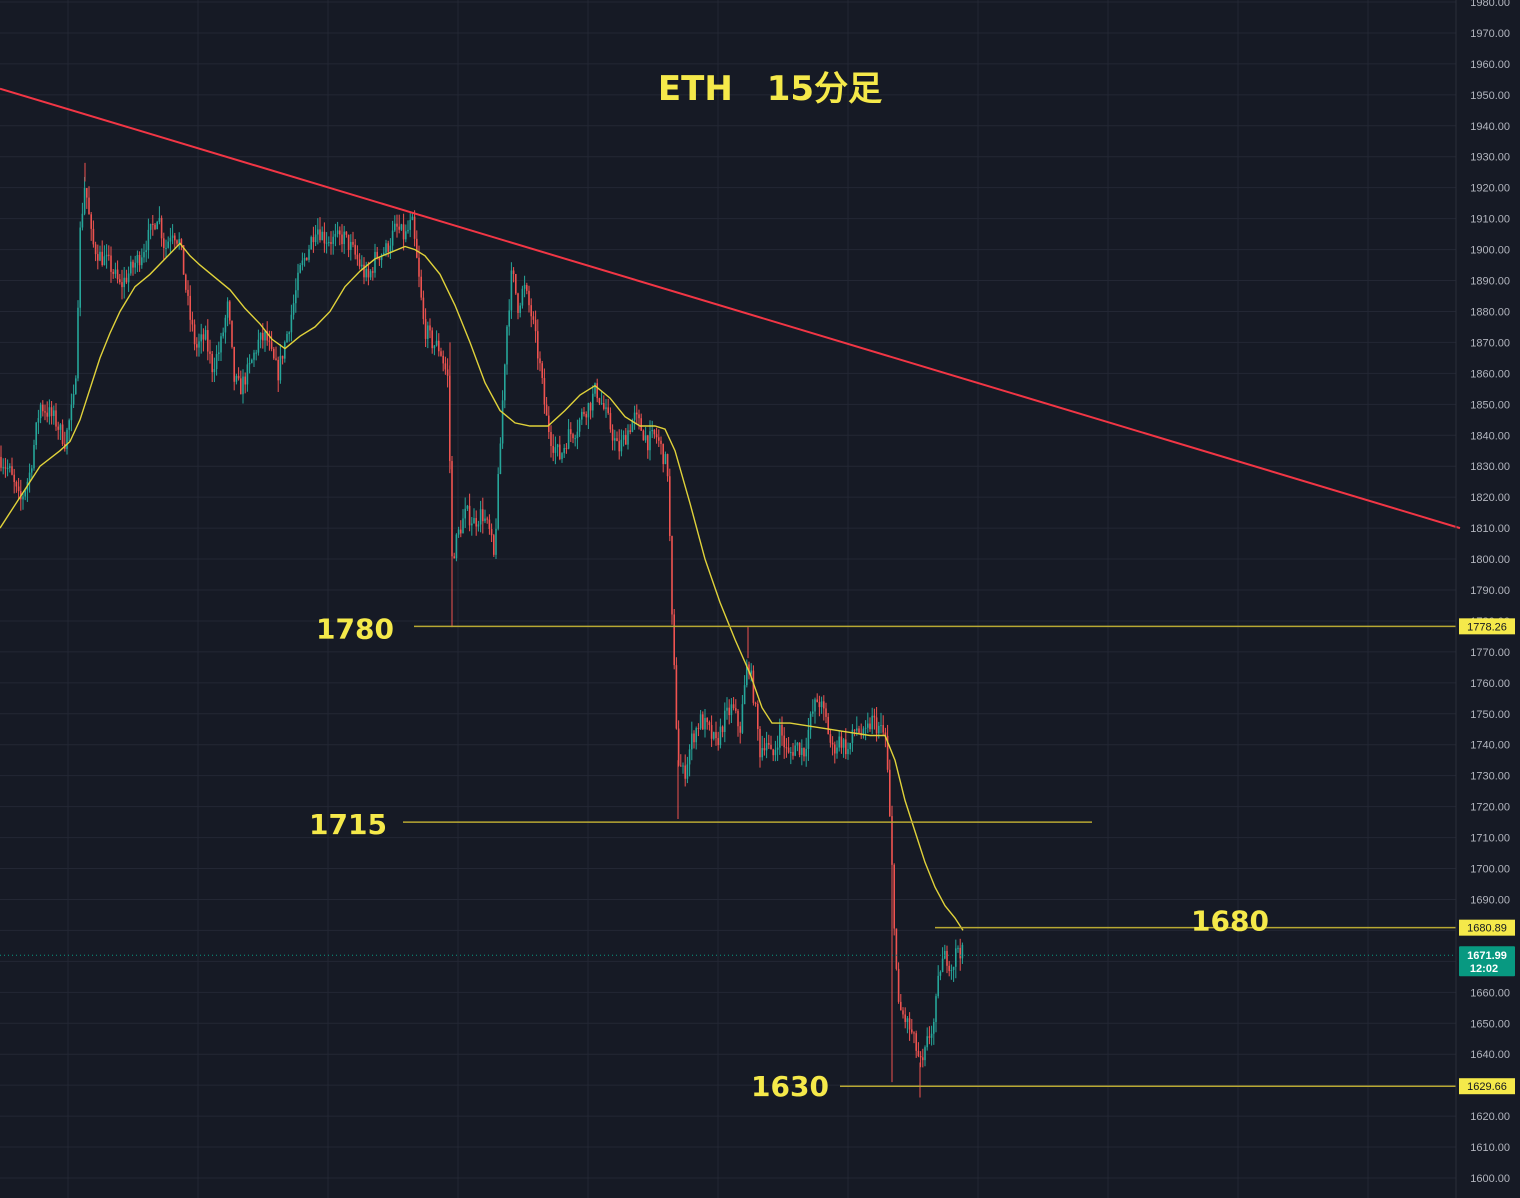 Image resolution: width=1520 pixels, height=1198 pixels. Describe the element at coordinates (1490, 993) in the screenshot. I see `price-tick-label: 1660.00` at that location.